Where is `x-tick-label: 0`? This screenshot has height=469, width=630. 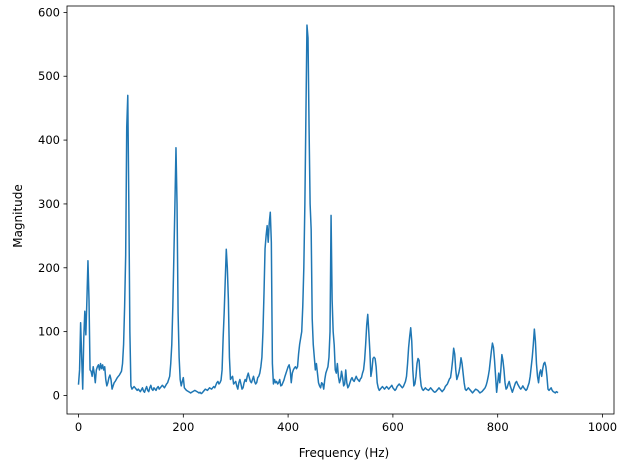 x-tick-label: 0 is located at coordinates (78, 427).